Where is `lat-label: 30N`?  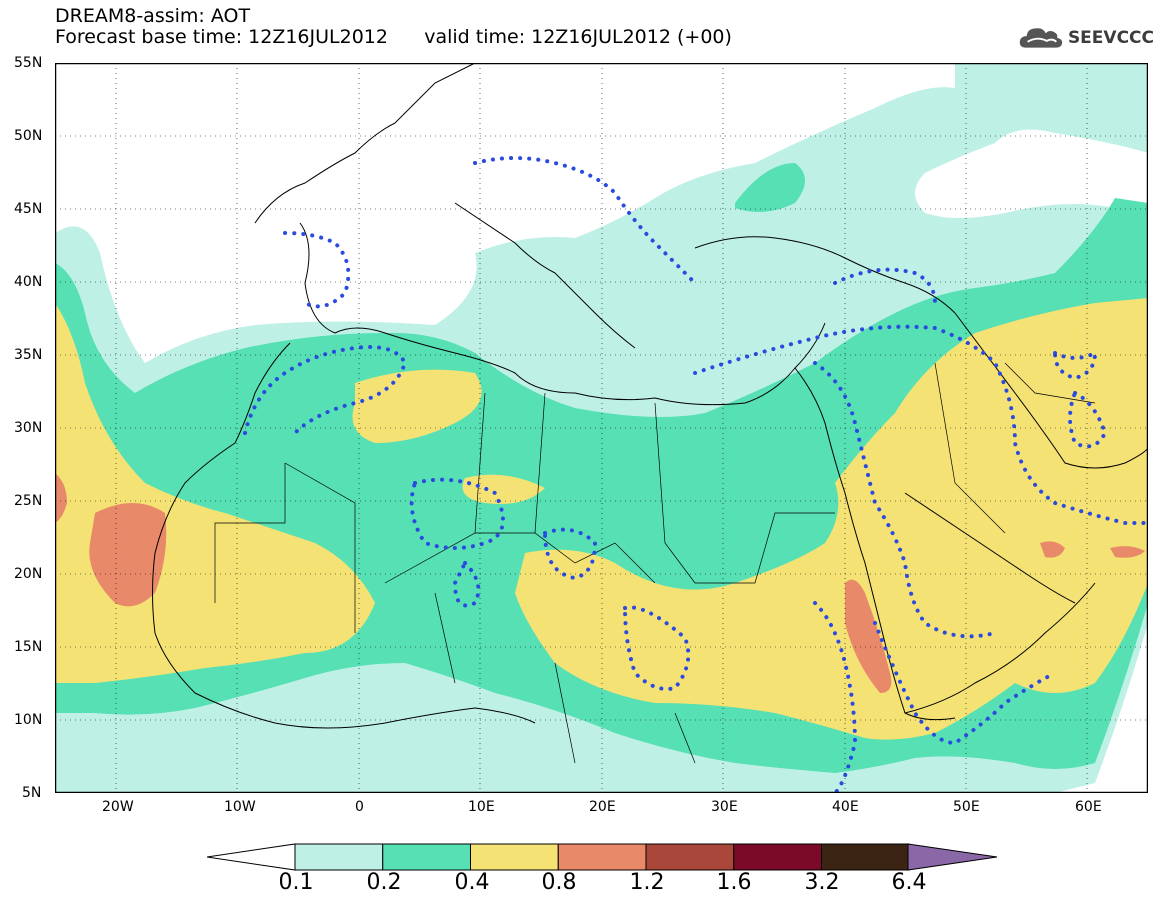 lat-label: 30N is located at coordinates (28, 428).